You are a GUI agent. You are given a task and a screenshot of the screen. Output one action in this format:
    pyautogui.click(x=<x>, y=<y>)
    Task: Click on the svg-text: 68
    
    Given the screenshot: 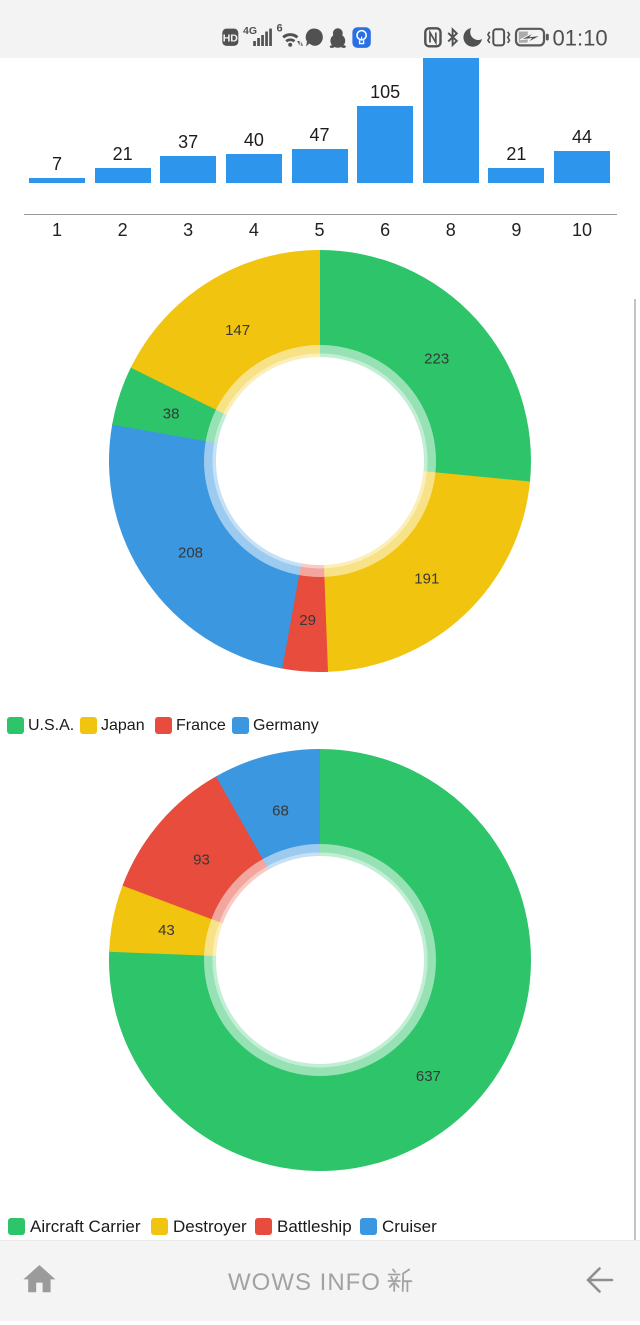 What is the action you would take?
    pyautogui.click(x=280, y=811)
    